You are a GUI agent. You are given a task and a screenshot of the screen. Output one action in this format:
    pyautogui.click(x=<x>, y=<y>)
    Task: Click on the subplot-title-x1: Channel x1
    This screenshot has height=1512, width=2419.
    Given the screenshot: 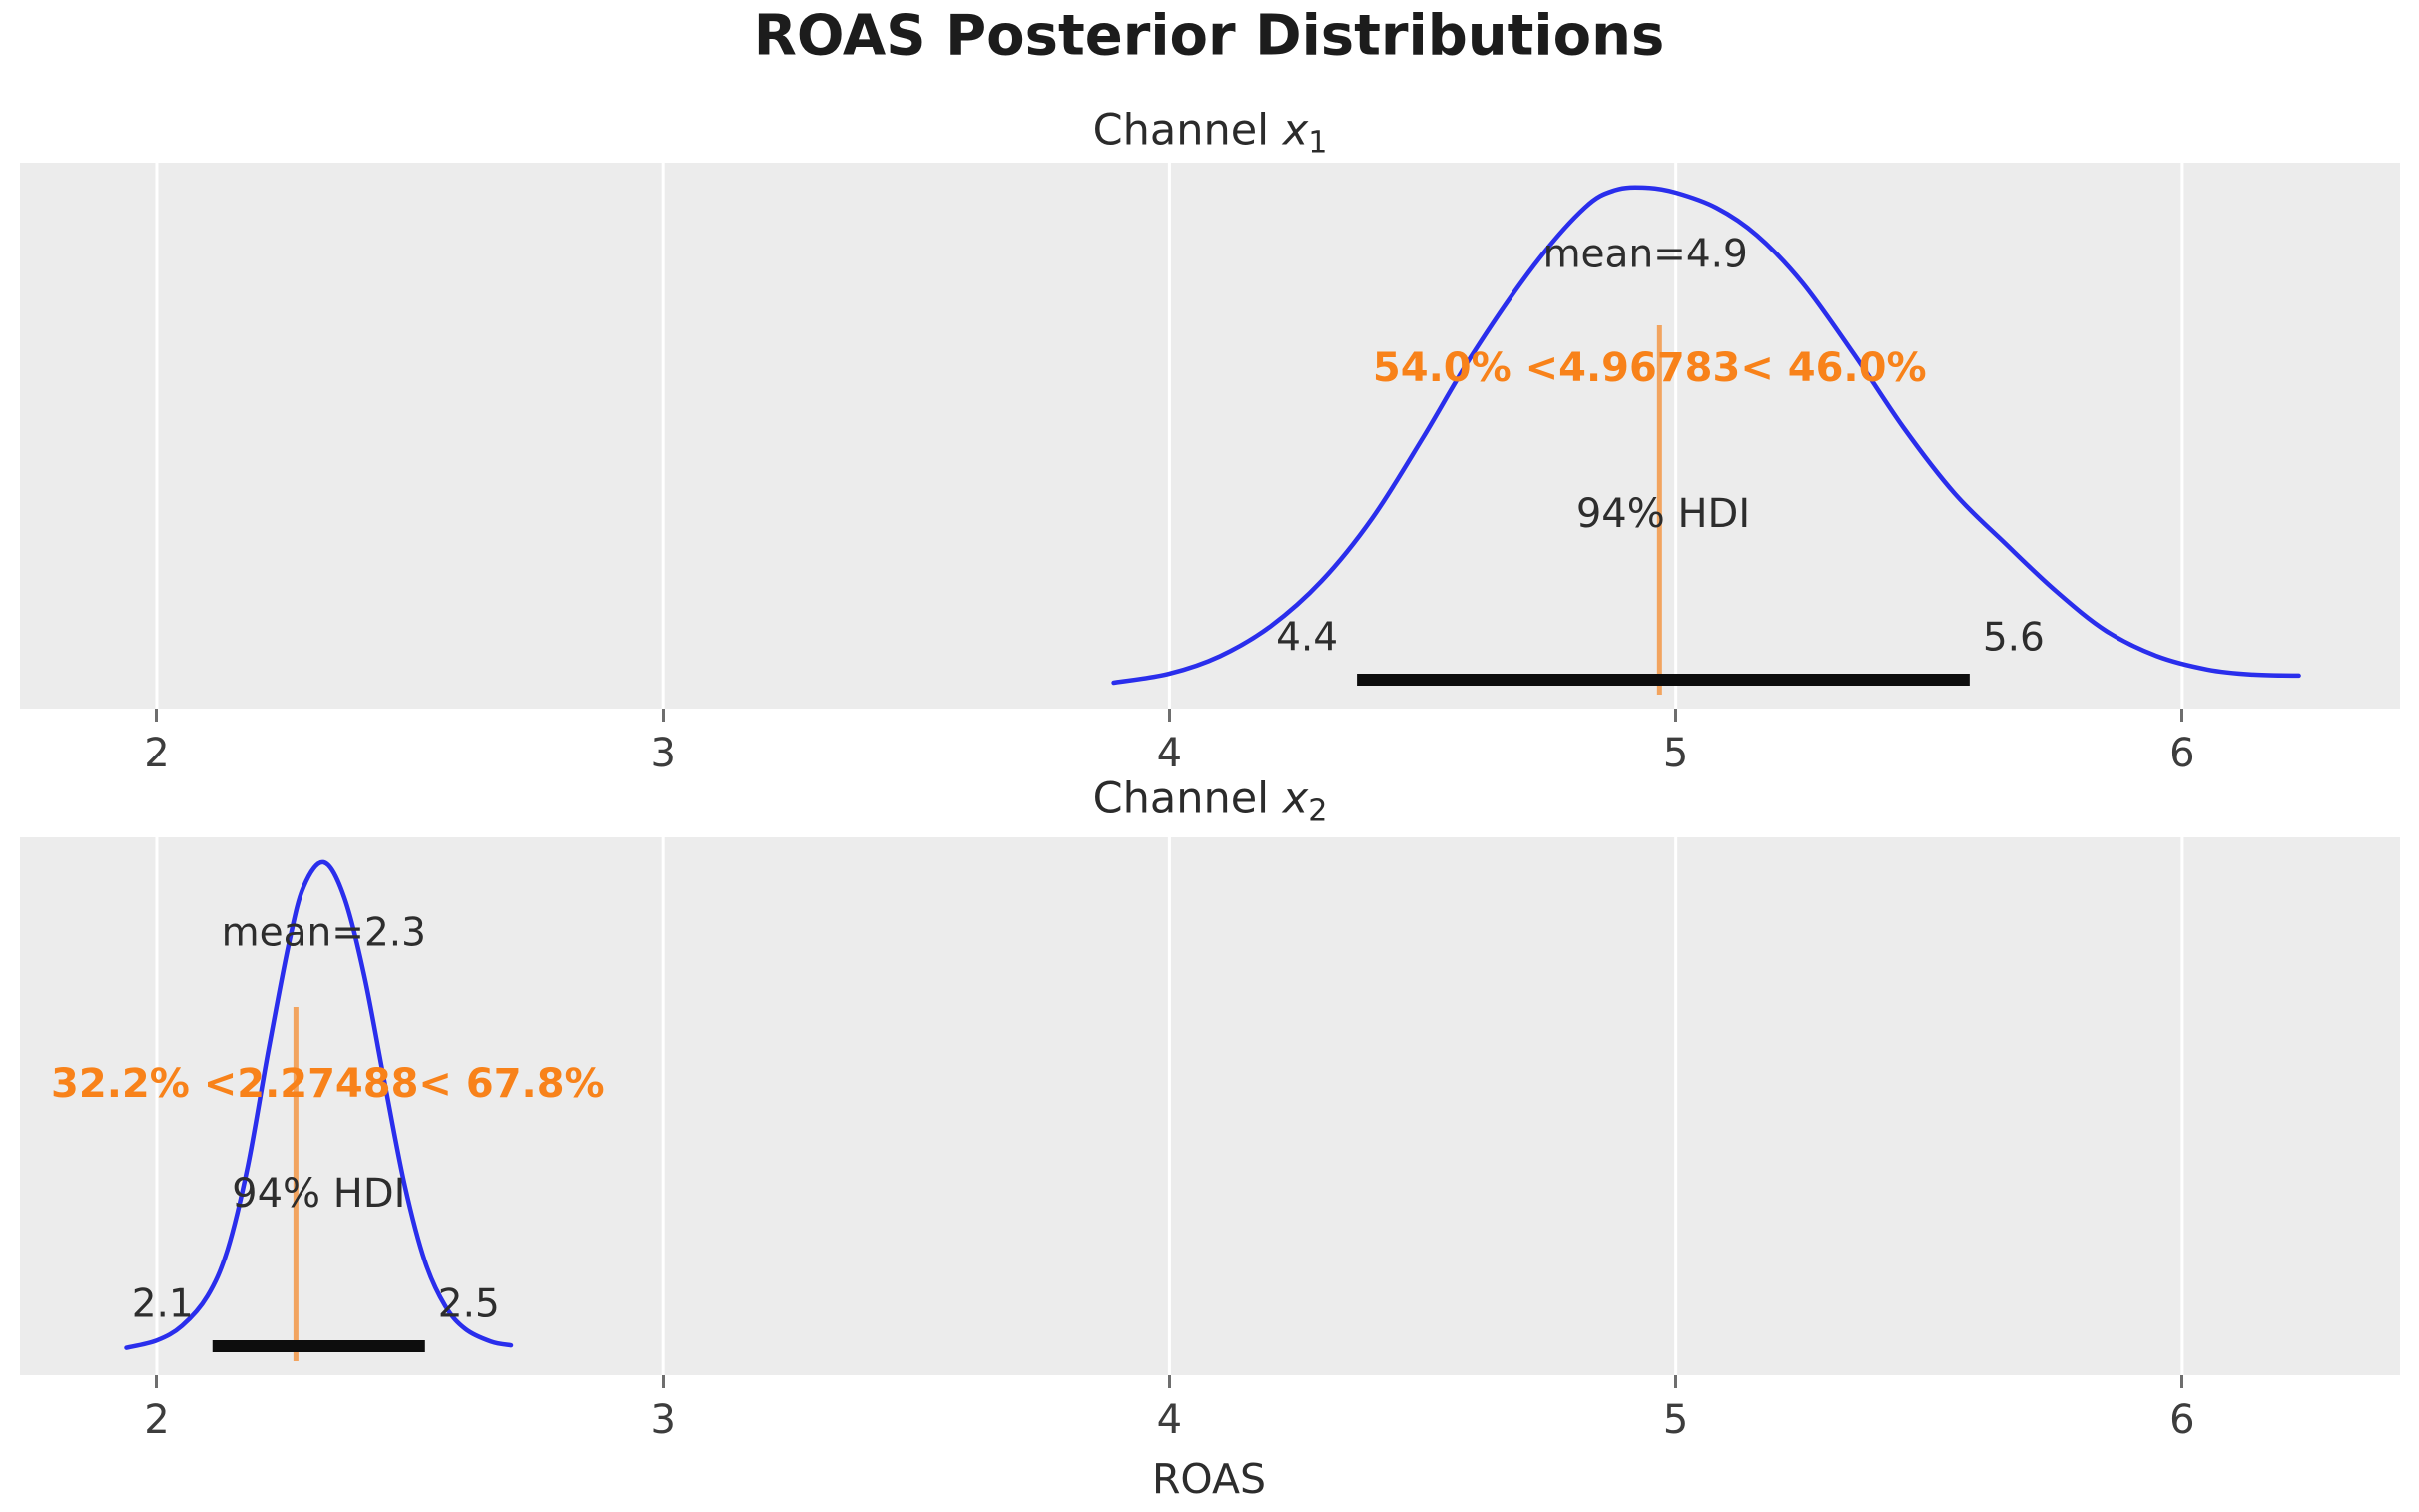 What is the action you would take?
    pyautogui.click(x=1210, y=133)
    